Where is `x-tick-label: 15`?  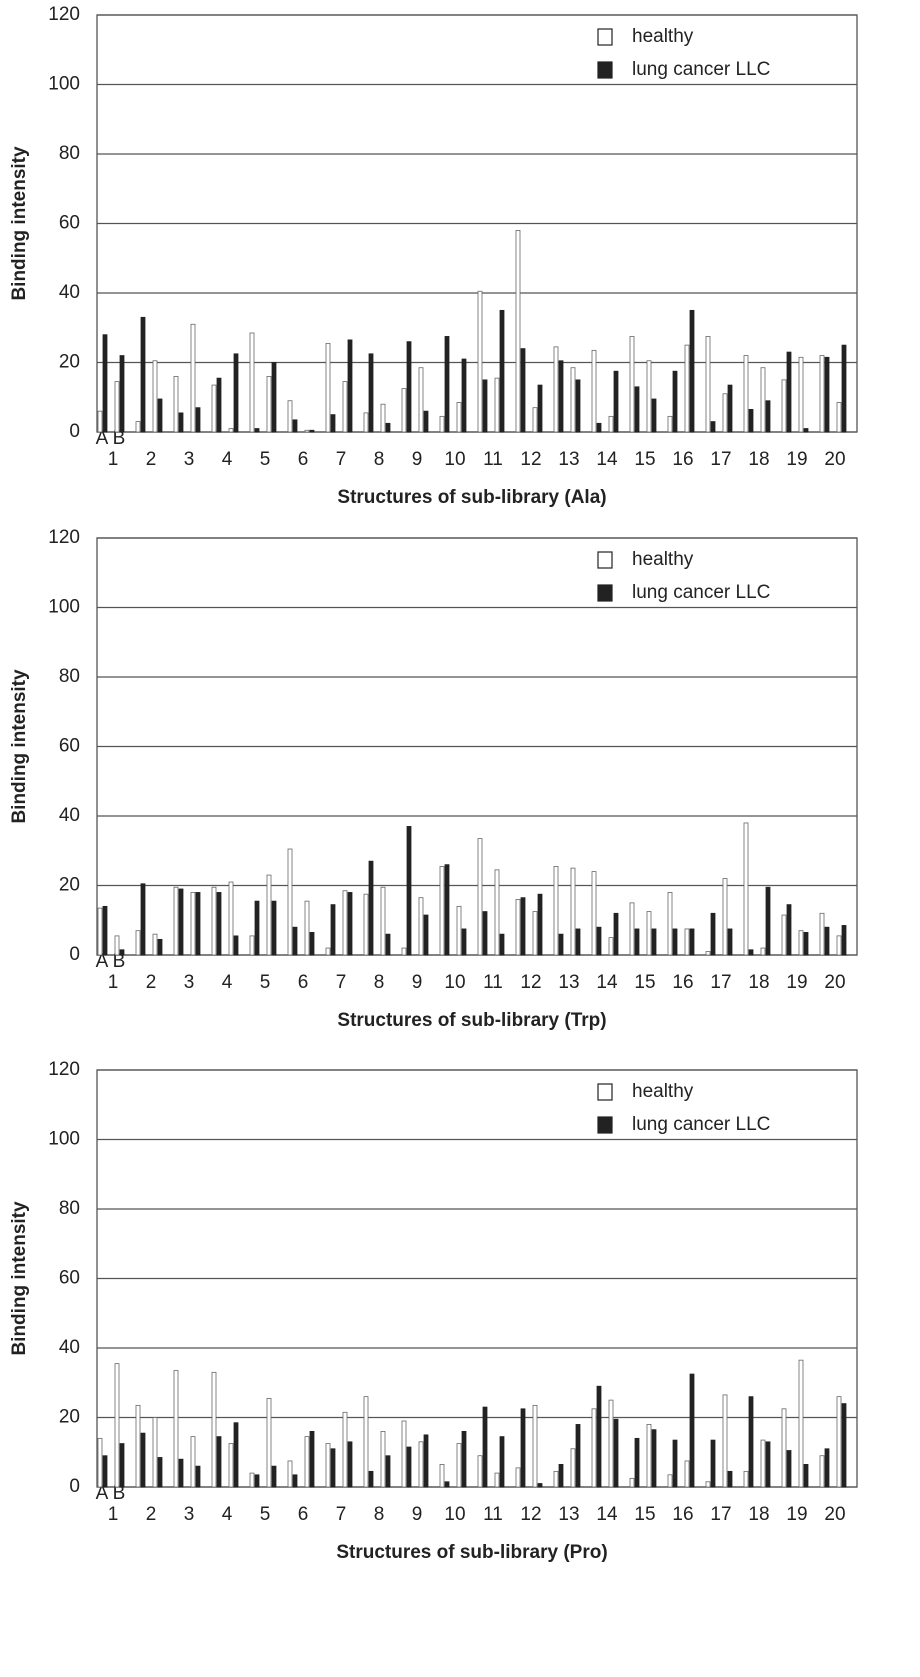
x-tick-label: 15 is located at coordinates (644, 1514).